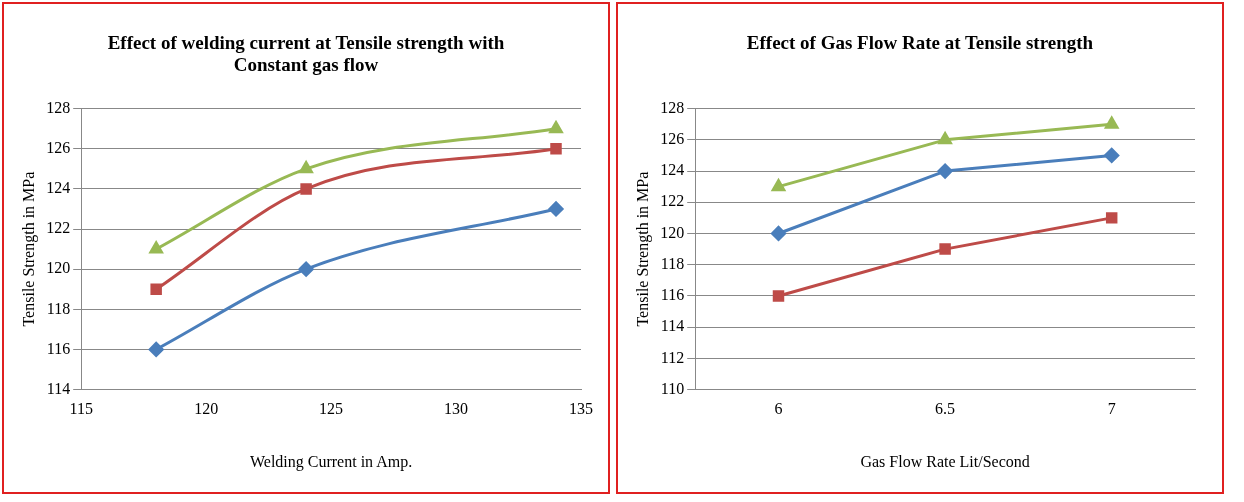 The image size is (1244, 502). What do you see at coordinates (206, 409) in the screenshot?
I see `x-tick-label: 120` at bounding box center [206, 409].